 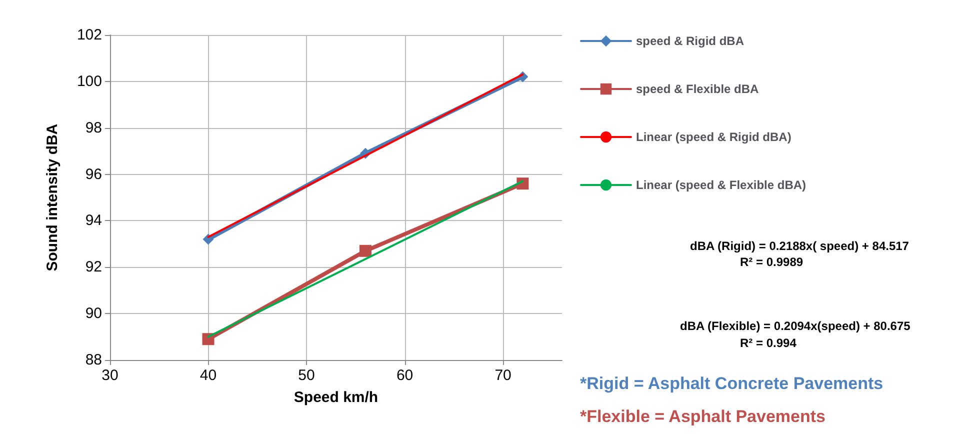 What do you see at coordinates (732, 383) in the screenshot?
I see `text: *Rigid = Asphalt Concrete Pavements` at bounding box center [732, 383].